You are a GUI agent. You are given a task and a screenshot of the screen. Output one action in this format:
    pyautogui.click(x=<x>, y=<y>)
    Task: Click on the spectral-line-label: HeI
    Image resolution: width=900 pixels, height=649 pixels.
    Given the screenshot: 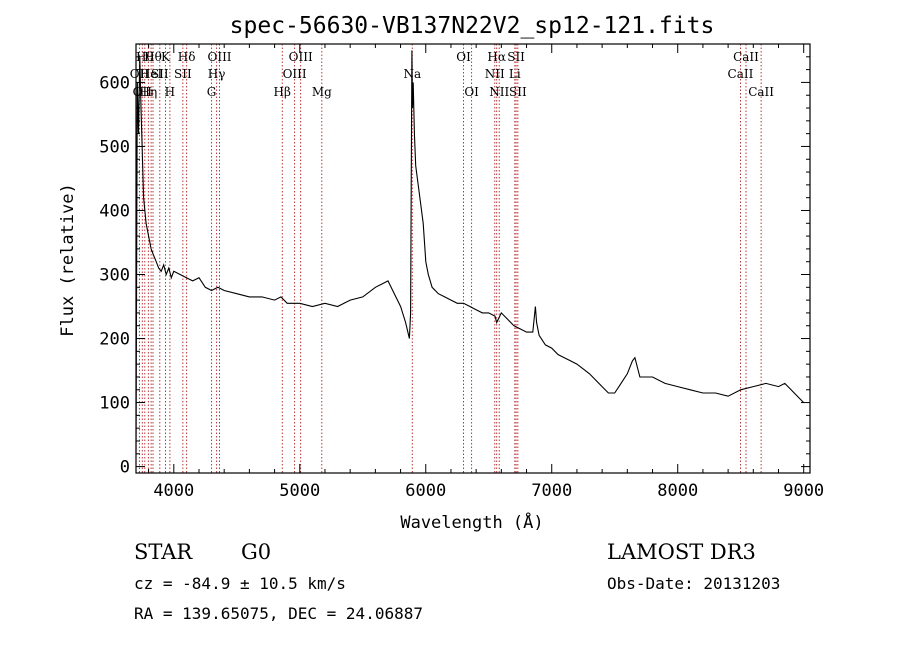 What is the action you would take?
    pyautogui.click(x=151, y=74)
    